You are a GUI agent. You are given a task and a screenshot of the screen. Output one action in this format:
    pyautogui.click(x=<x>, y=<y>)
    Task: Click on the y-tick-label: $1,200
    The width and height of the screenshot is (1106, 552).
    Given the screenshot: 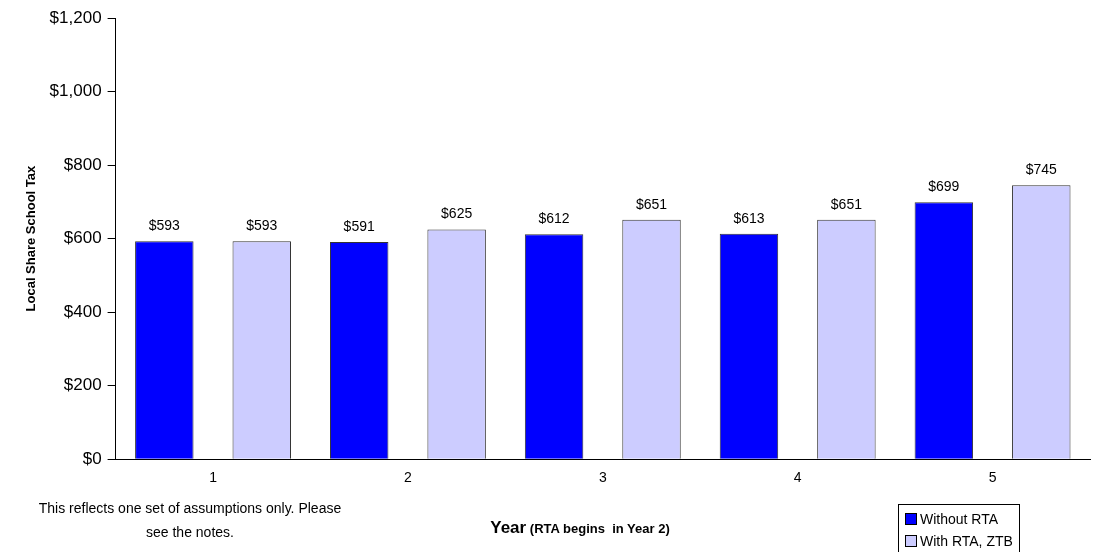 What is the action you would take?
    pyautogui.click(x=75, y=17)
    